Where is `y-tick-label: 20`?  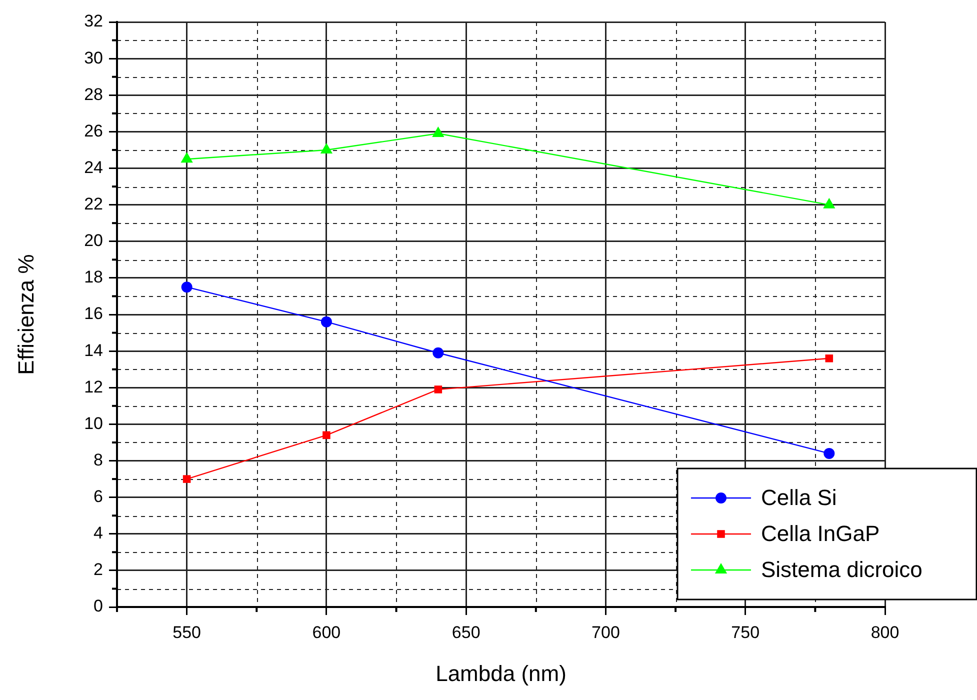 y-tick-label: 20 is located at coordinates (93, 240).